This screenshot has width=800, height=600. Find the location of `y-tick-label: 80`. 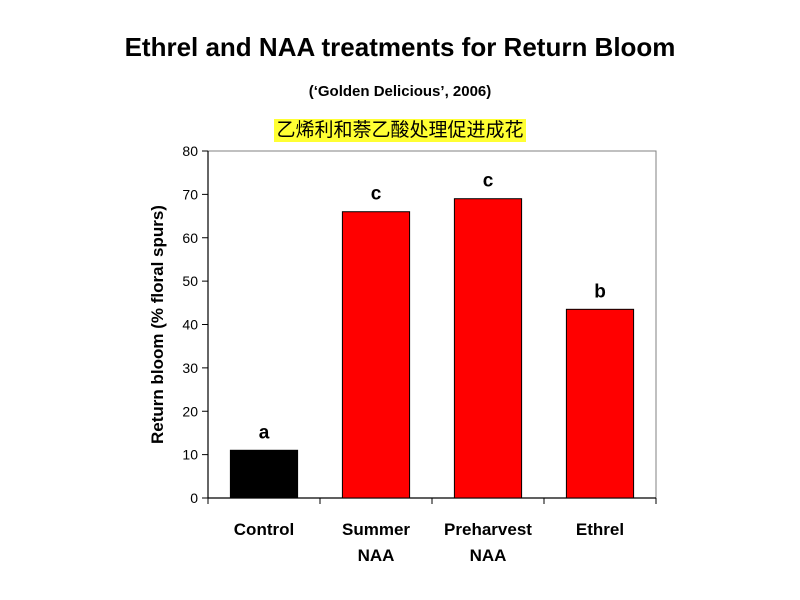

y-tick-label: 80 is located at coordinates (190, 151).